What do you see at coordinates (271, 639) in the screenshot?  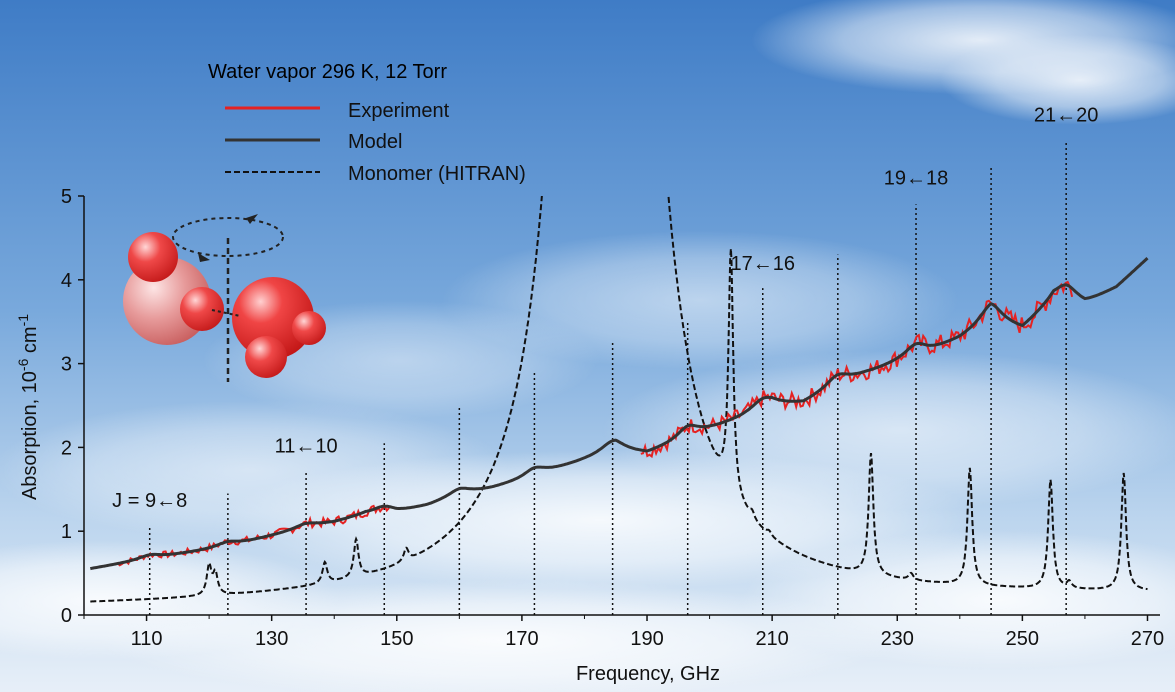 I see `x-tick-label: 130` at bounding box center [271, 639].